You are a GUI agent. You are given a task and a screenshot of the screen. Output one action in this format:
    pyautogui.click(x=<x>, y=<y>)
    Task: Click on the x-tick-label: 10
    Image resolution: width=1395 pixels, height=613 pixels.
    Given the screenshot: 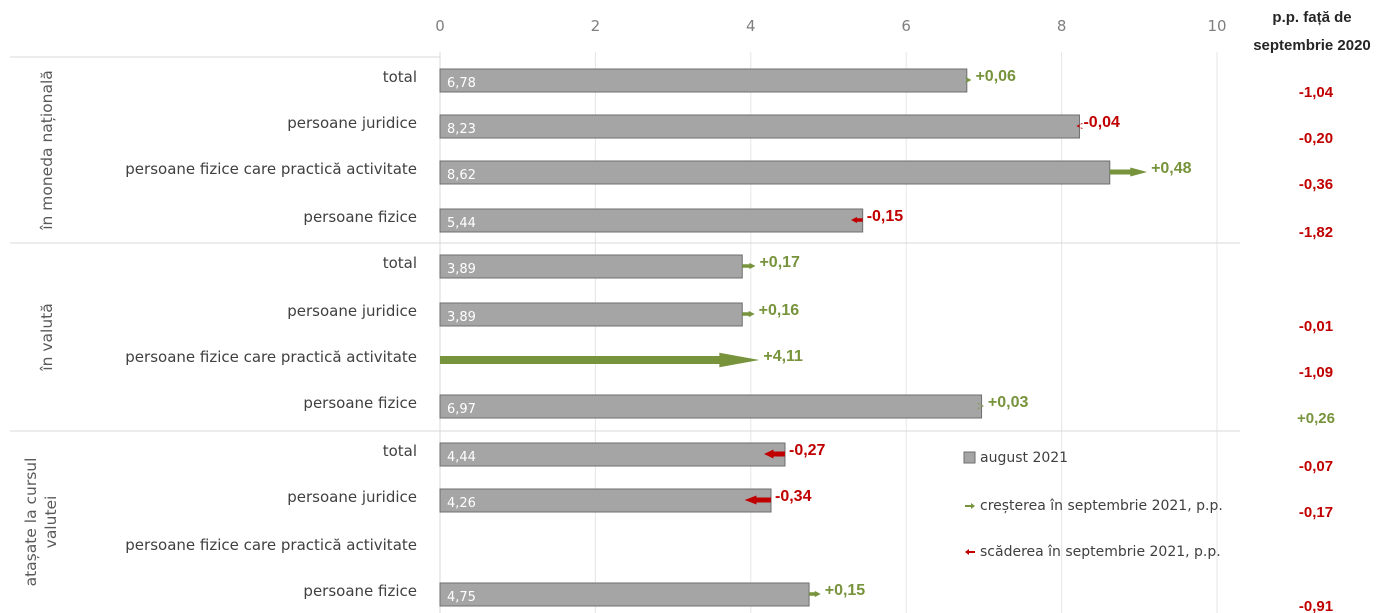 What is the action you would take?
    pyautogui.click(x=1216, y=26)
    